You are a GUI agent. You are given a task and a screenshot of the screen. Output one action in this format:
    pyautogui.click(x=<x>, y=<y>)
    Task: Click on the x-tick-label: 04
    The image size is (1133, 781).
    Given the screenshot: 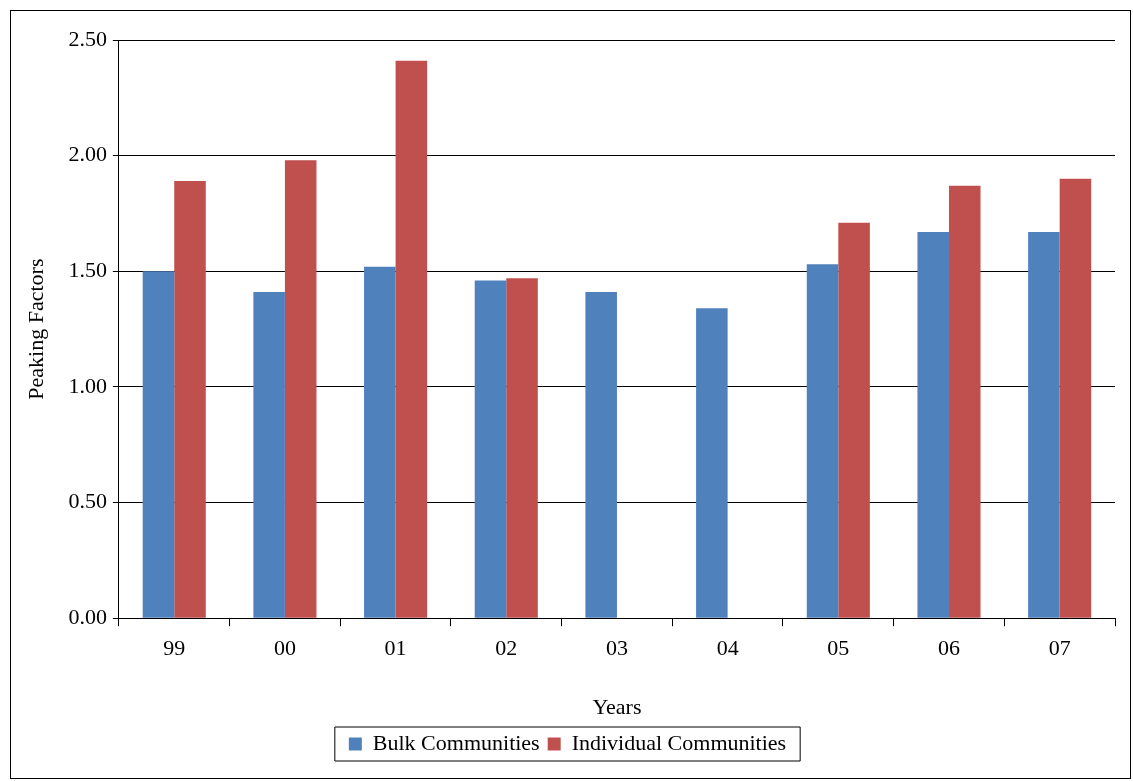 What is the action you would take?
    pyautogui.click(x=727, y=648)
    